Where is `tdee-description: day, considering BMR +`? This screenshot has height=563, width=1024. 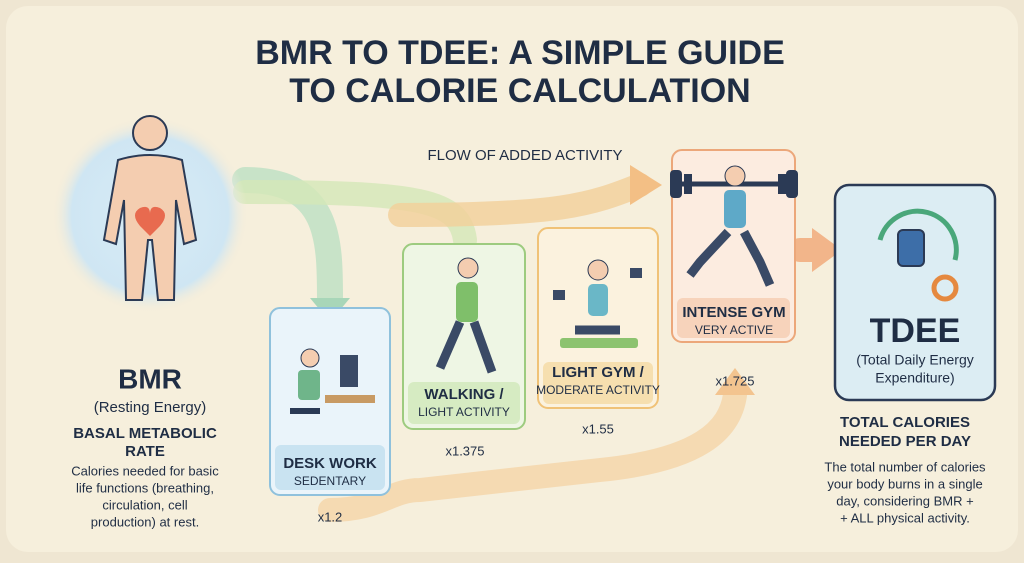 tdee-description: day, considering BMR + is located at coordinates (904, 500).